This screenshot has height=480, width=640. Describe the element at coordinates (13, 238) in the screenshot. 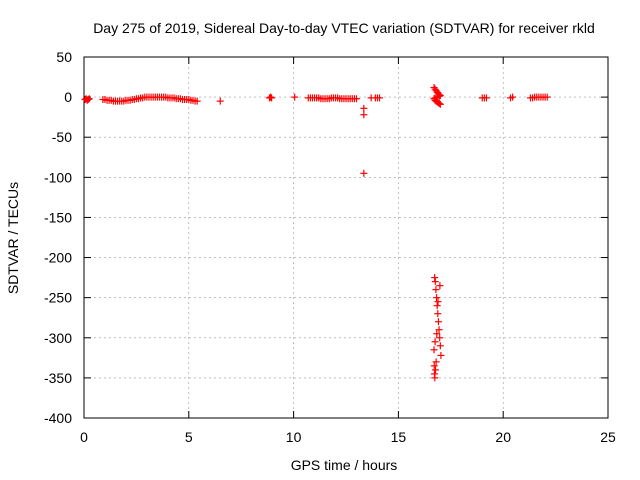

I see `y-axis-title: SDTVAR / TECUs` at that location.